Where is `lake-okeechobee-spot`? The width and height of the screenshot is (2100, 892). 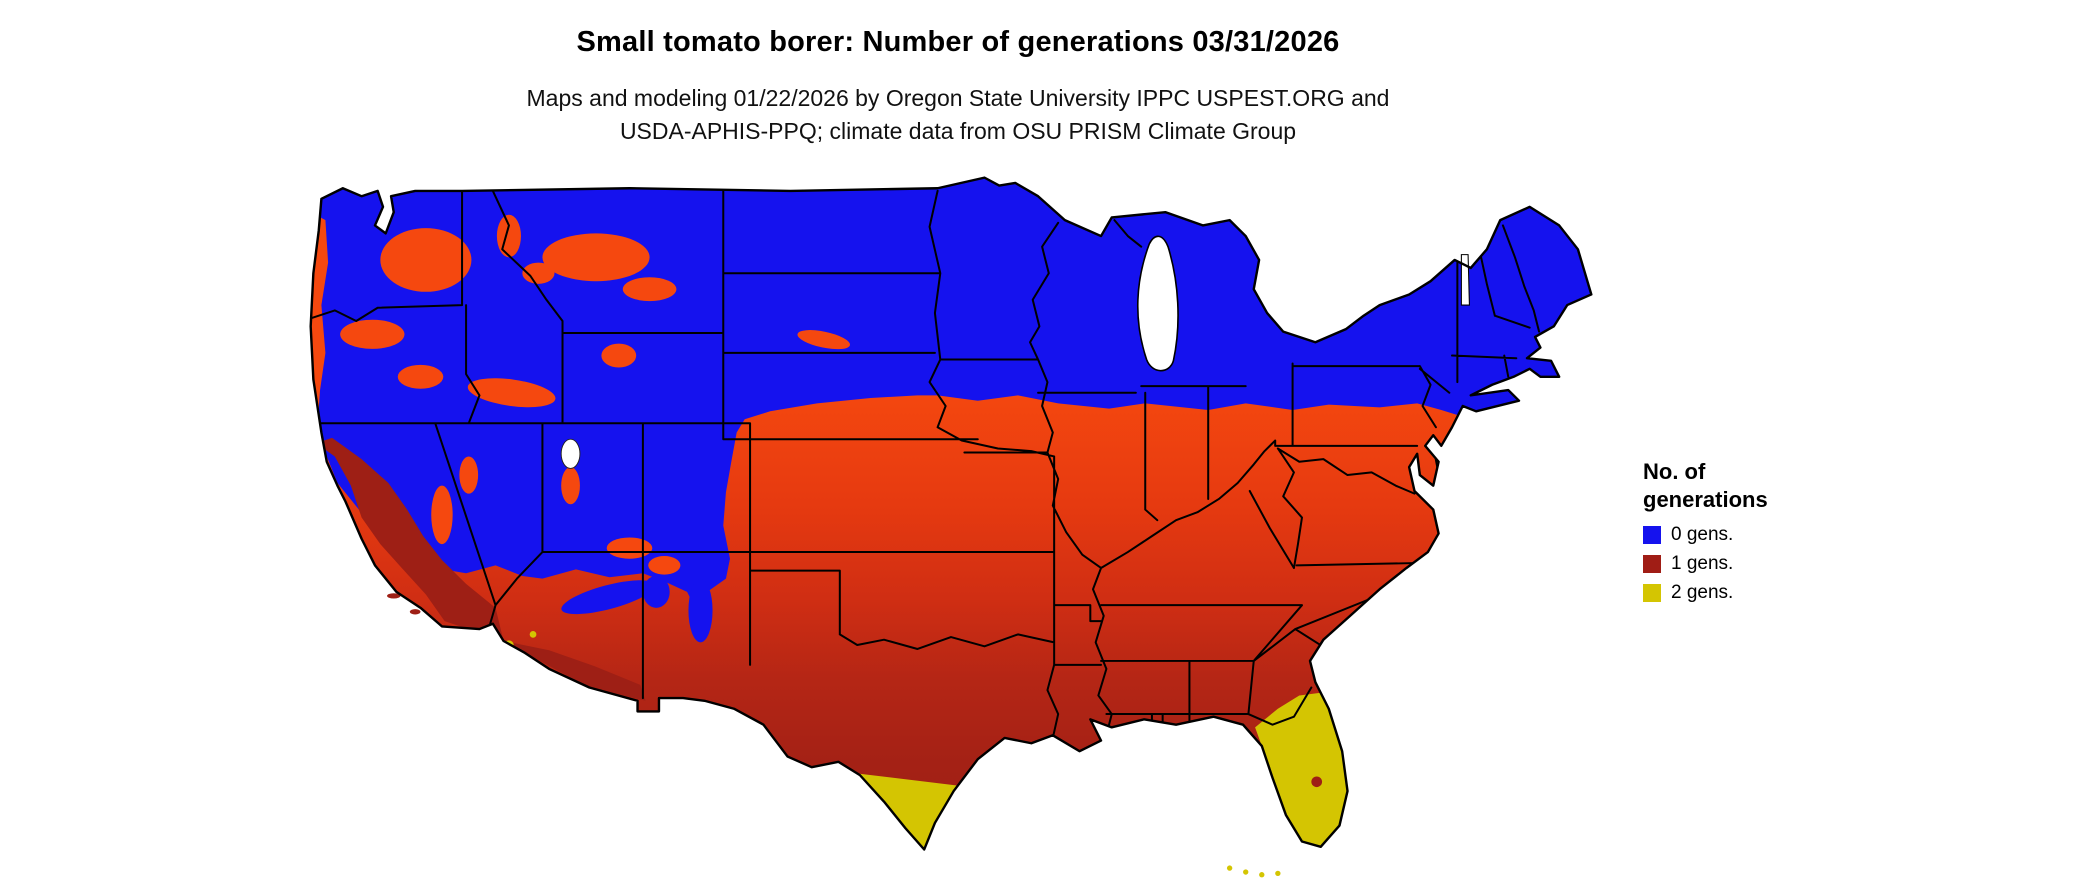
lake-okeechobee-spot is located at coordinates (1317, 782).